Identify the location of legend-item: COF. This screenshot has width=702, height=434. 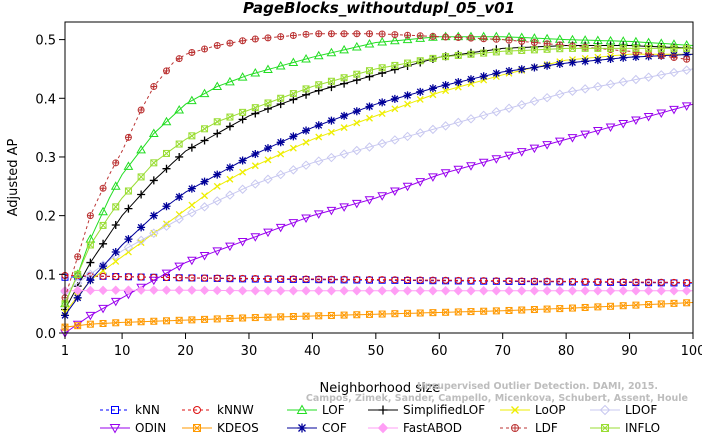
(317, 427).